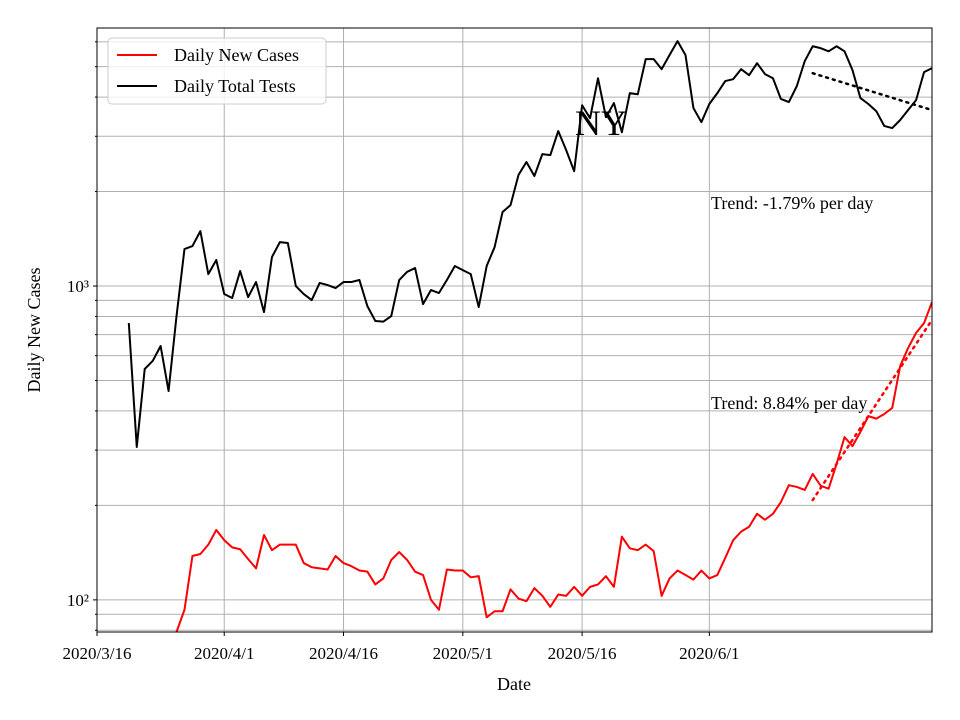 This screenshot has height=720, width=960. What do you see at coordinates (236, 55) in the screenshot?
I see `legend-label: Daily New Cases` at bounding box center [236, 55].